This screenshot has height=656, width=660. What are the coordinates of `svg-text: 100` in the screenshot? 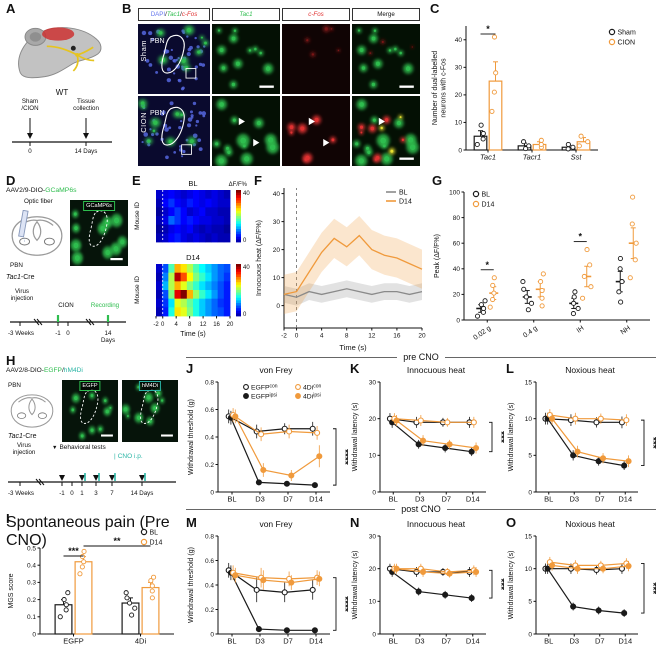 It's located at (454, 192).